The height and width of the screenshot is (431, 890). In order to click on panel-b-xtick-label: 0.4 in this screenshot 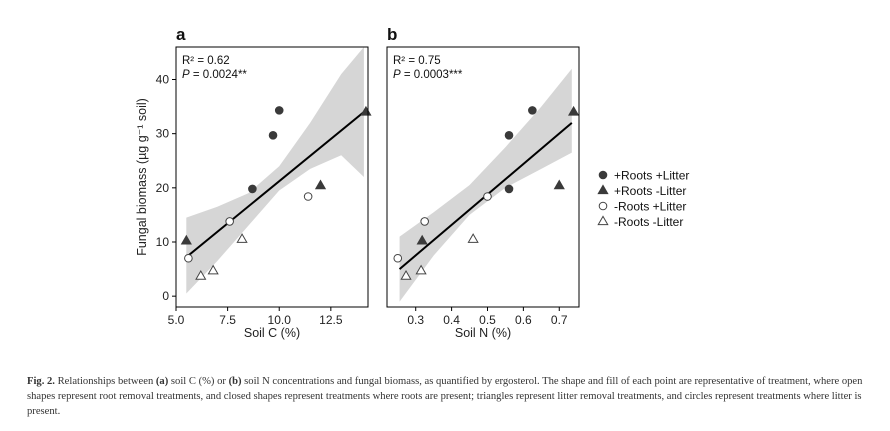, I will do `click(451, 320)`.